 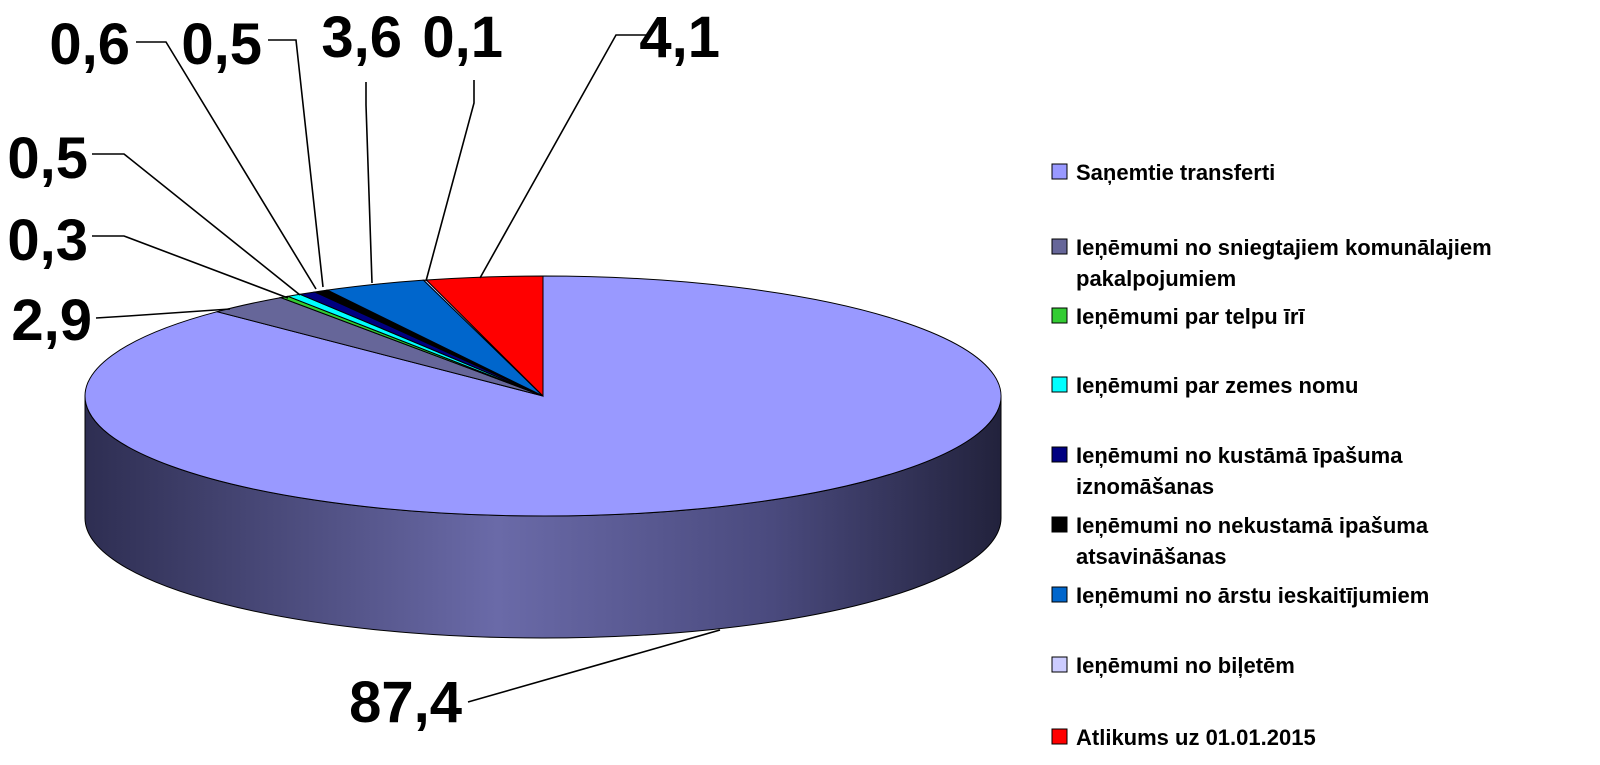 I want to click on data-label-3: 0,3, so click(x=47, y=240).